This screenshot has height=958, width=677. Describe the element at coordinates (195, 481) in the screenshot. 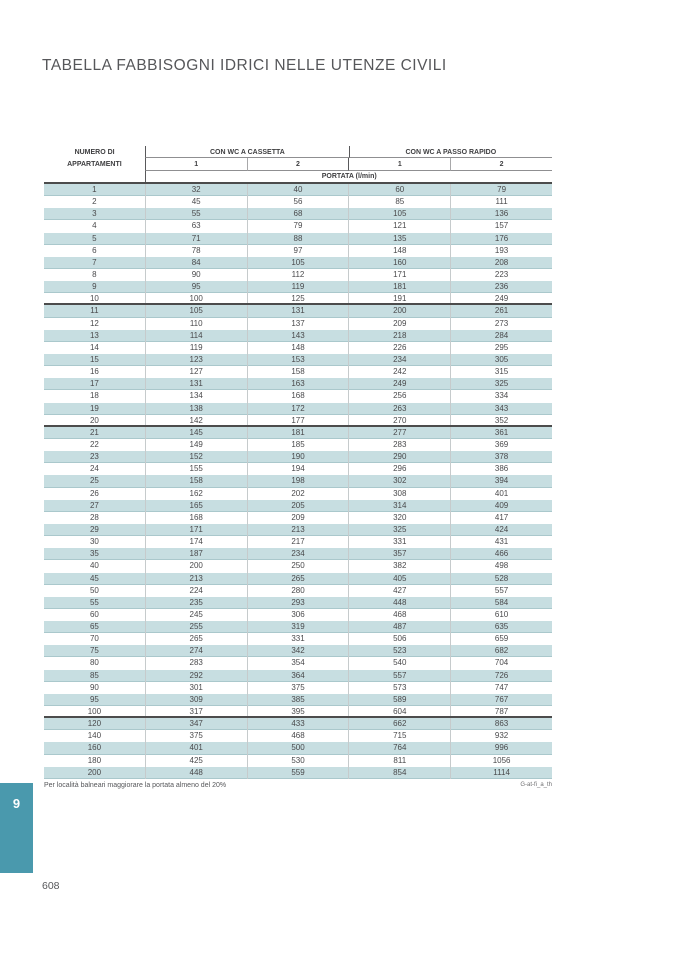

I see `flow-rate-cell: 158` at that location.